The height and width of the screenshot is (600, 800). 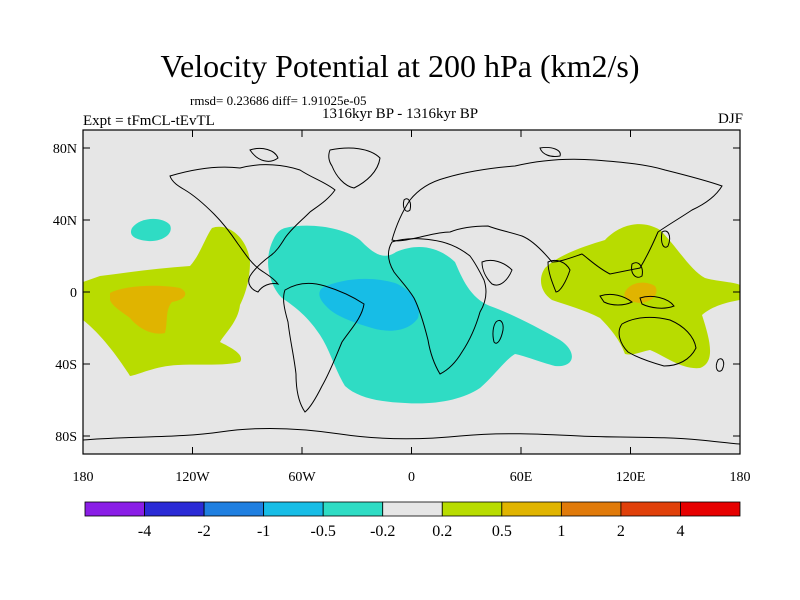 What do you see at coordinates (65, 221) in the screenshot?
I see `y-tick-label: 40N` at bounding box center [65, 221].